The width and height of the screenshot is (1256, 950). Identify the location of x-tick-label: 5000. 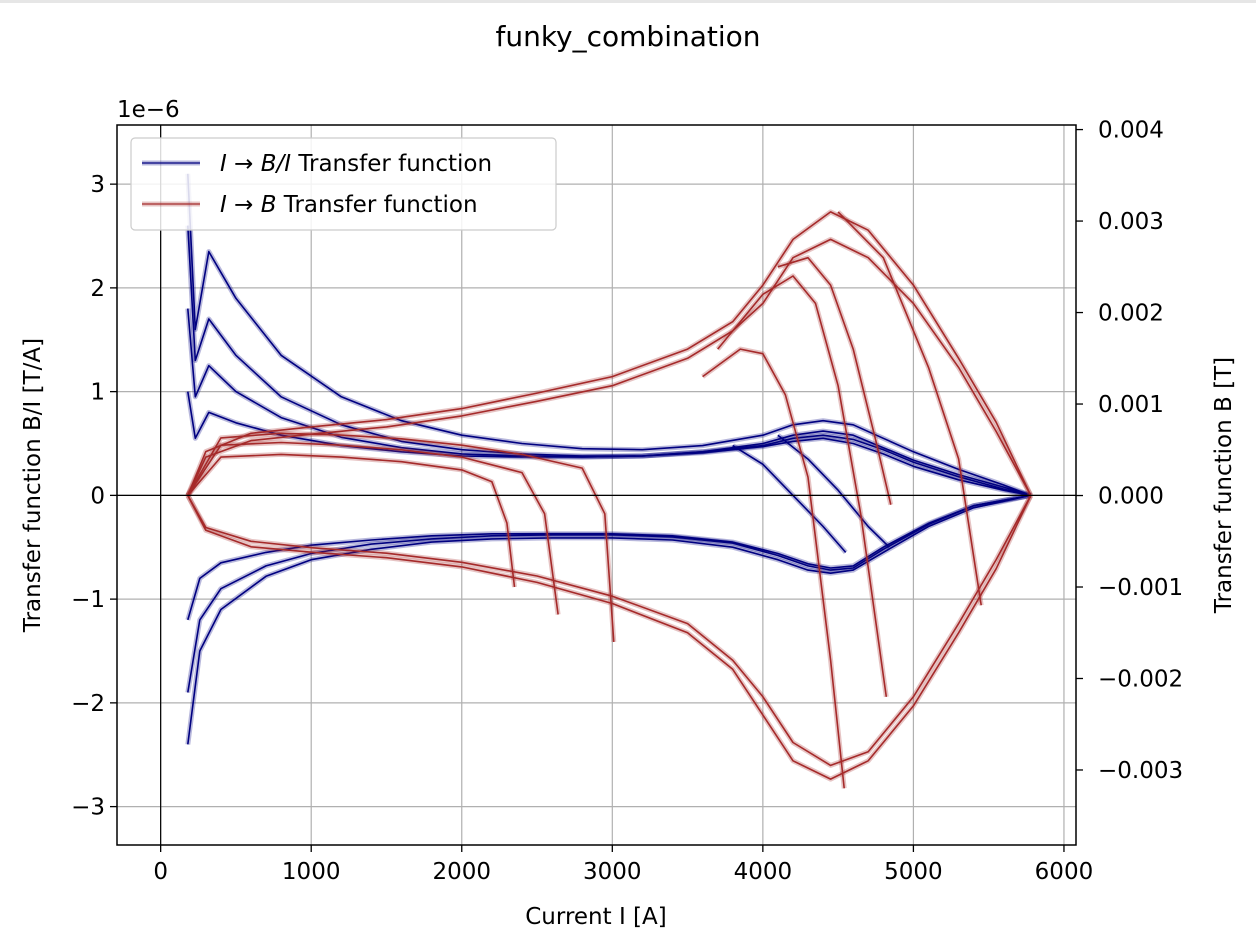
(913, 872).